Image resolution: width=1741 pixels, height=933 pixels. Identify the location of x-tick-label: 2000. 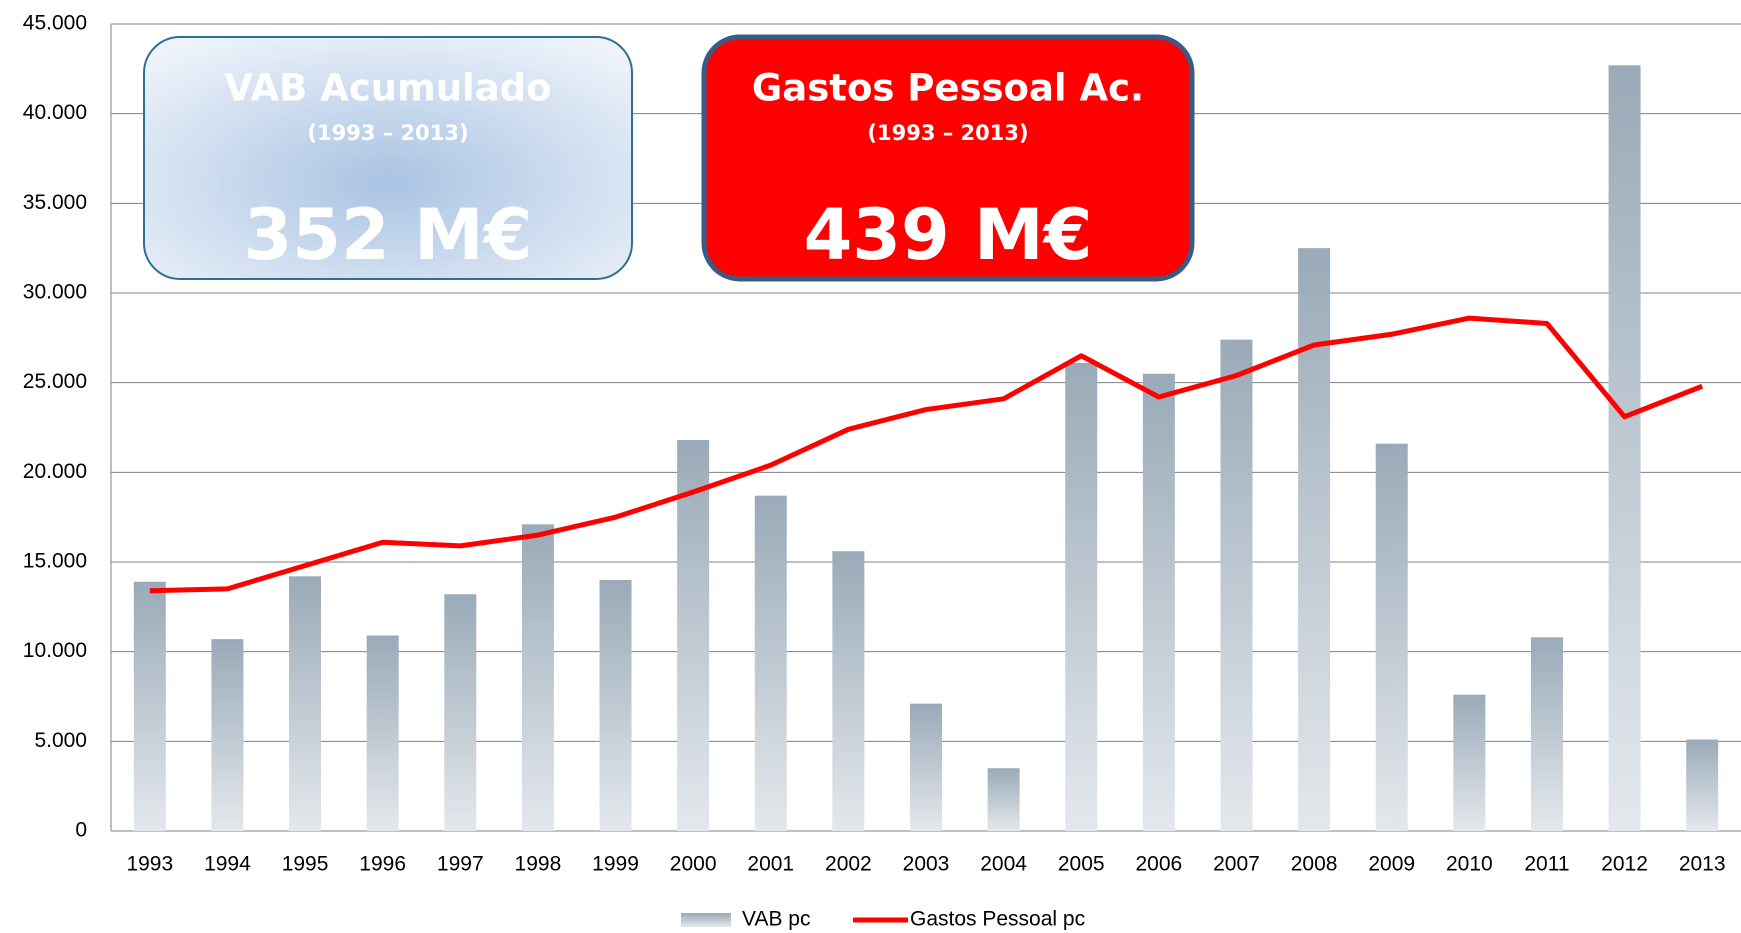
(693, 864).